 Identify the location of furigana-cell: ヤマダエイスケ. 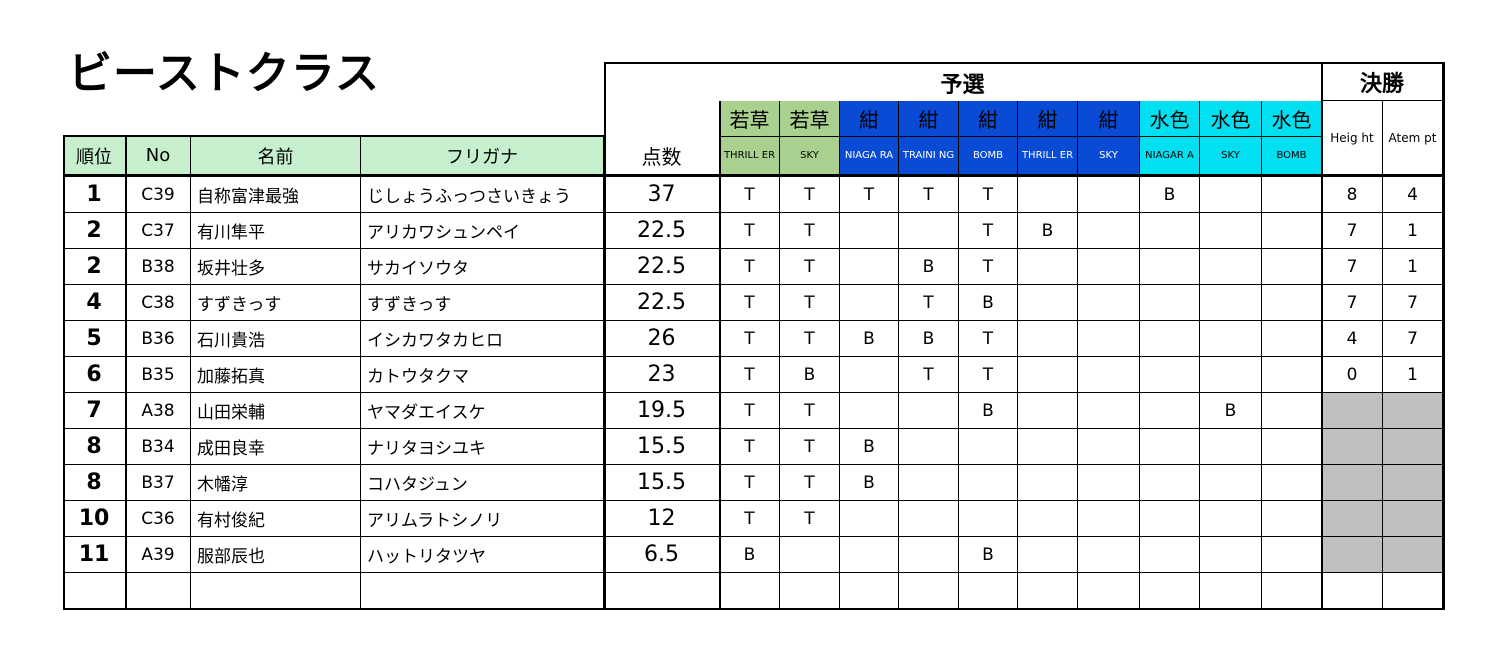
(482, 411).